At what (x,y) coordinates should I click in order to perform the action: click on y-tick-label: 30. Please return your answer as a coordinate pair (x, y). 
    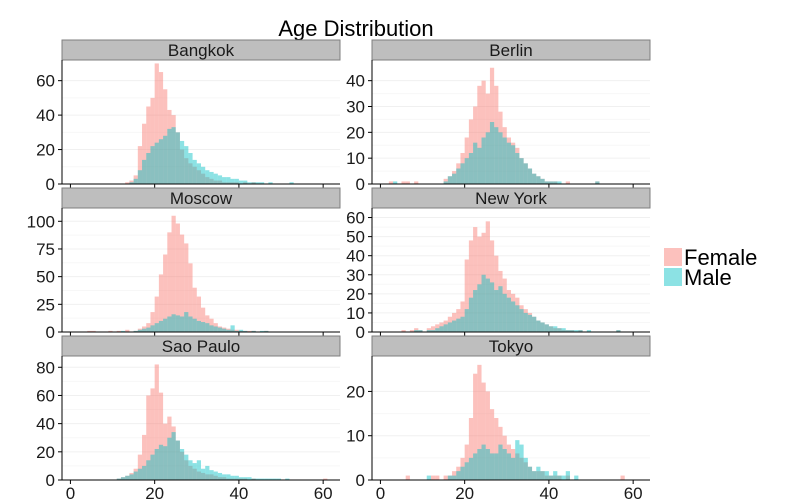
    Looking at the image, I should click on (355, 275).